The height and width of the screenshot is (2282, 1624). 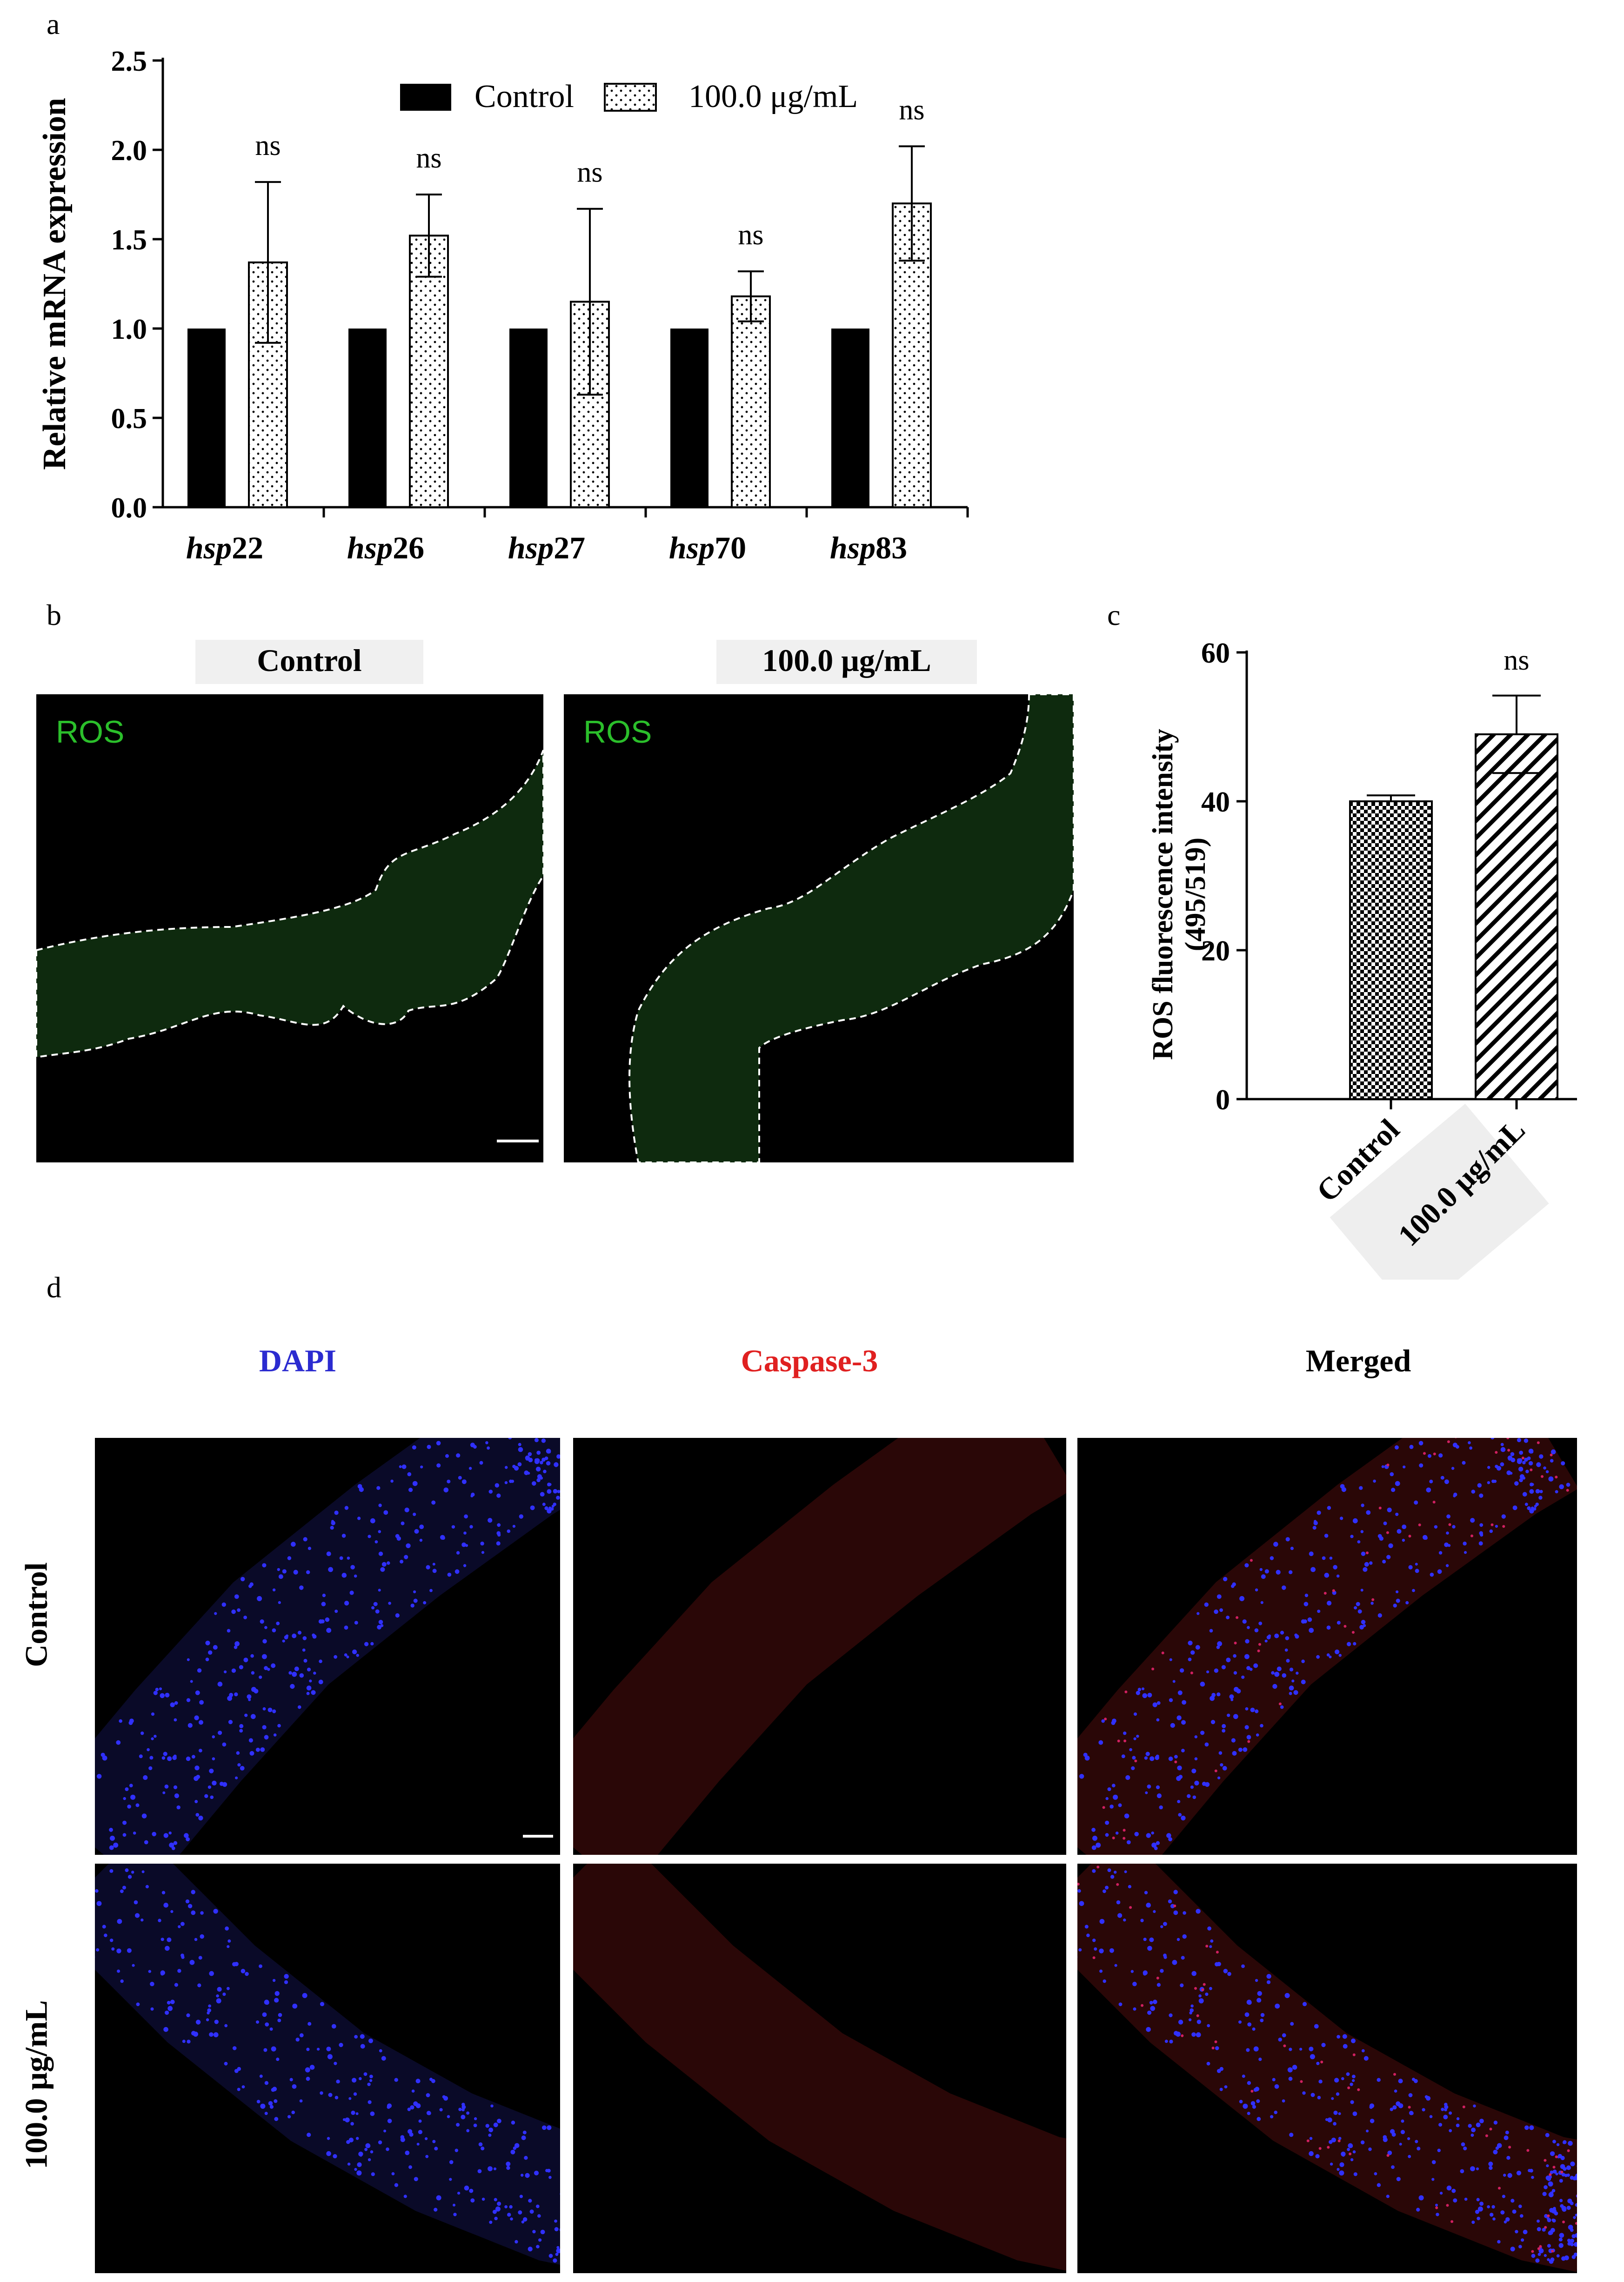 What do you see at coordinates (289, 946) in the screenshot?
I see `ros-tissue-control` at bounding box center [289, 946].